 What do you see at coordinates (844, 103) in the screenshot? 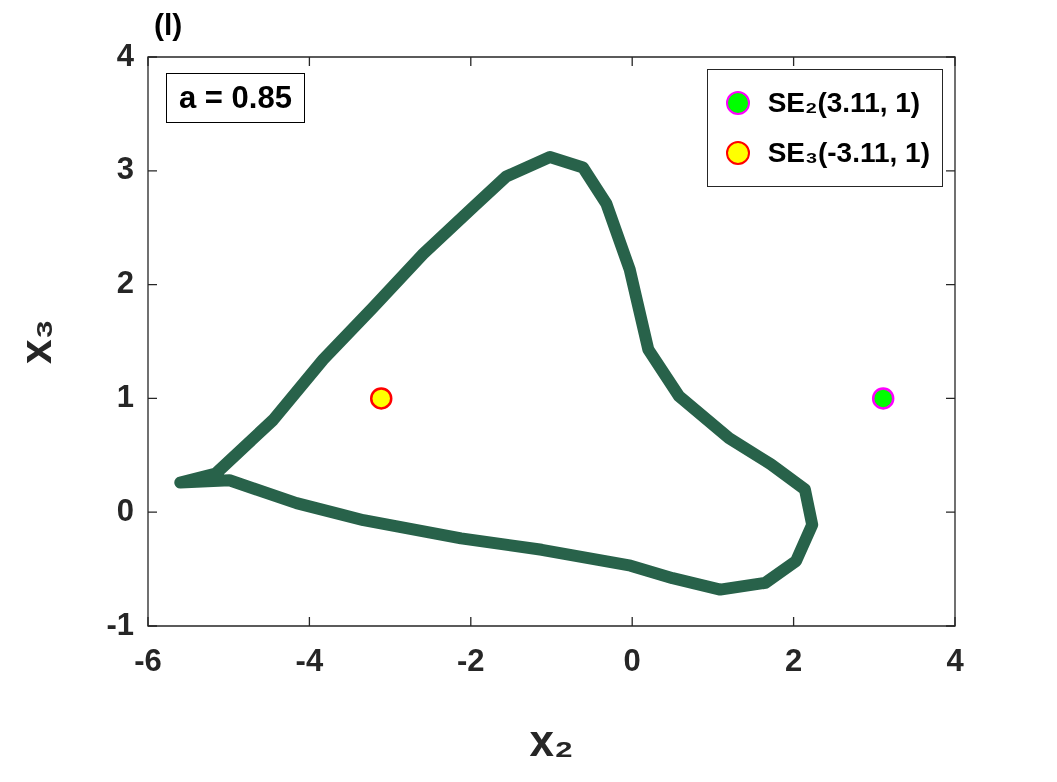
I see `legend-label: SE₂(3.11, 1)` at bounding box center [844, 103].